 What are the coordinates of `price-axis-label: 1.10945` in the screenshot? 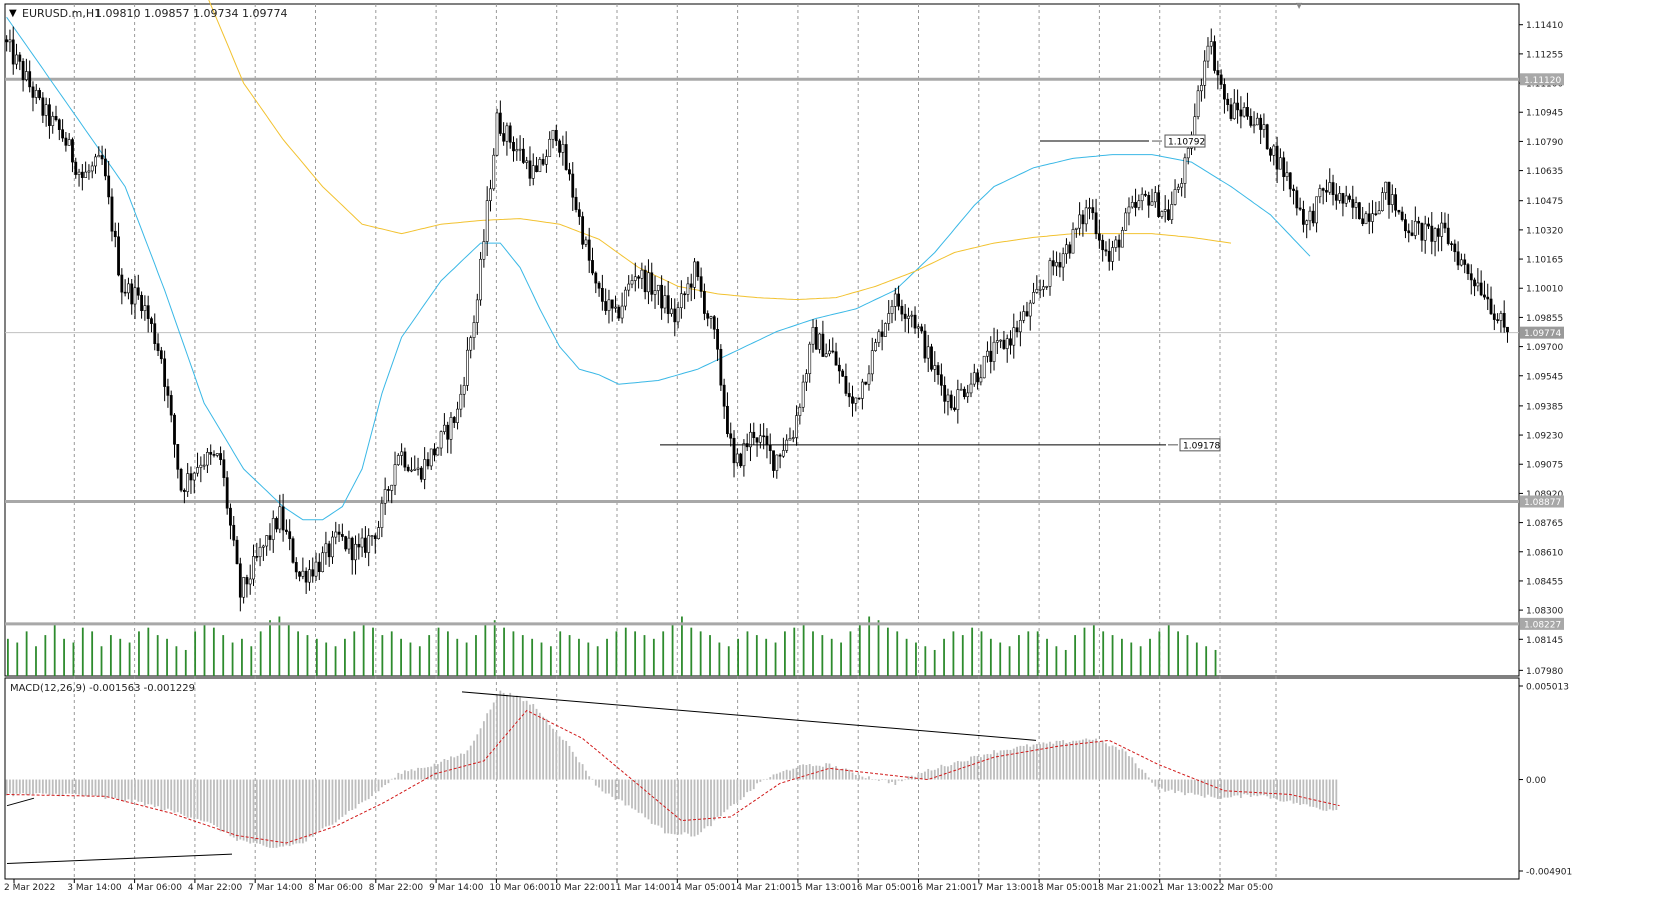 It's located at (1544, 114).